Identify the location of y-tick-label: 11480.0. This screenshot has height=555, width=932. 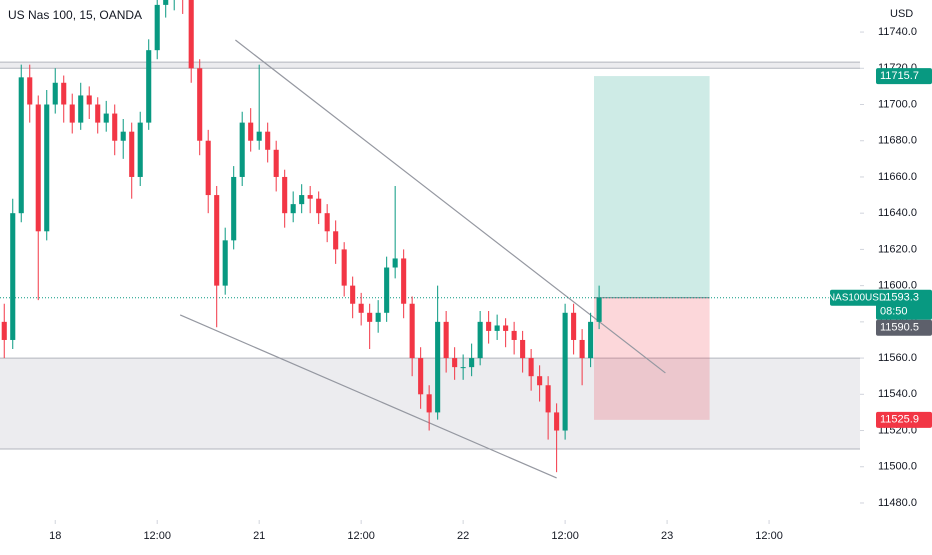
(897, 503).